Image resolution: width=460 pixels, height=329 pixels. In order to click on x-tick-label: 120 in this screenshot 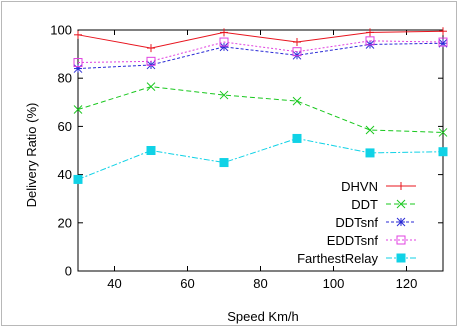, I will do `click(407, 283)`.